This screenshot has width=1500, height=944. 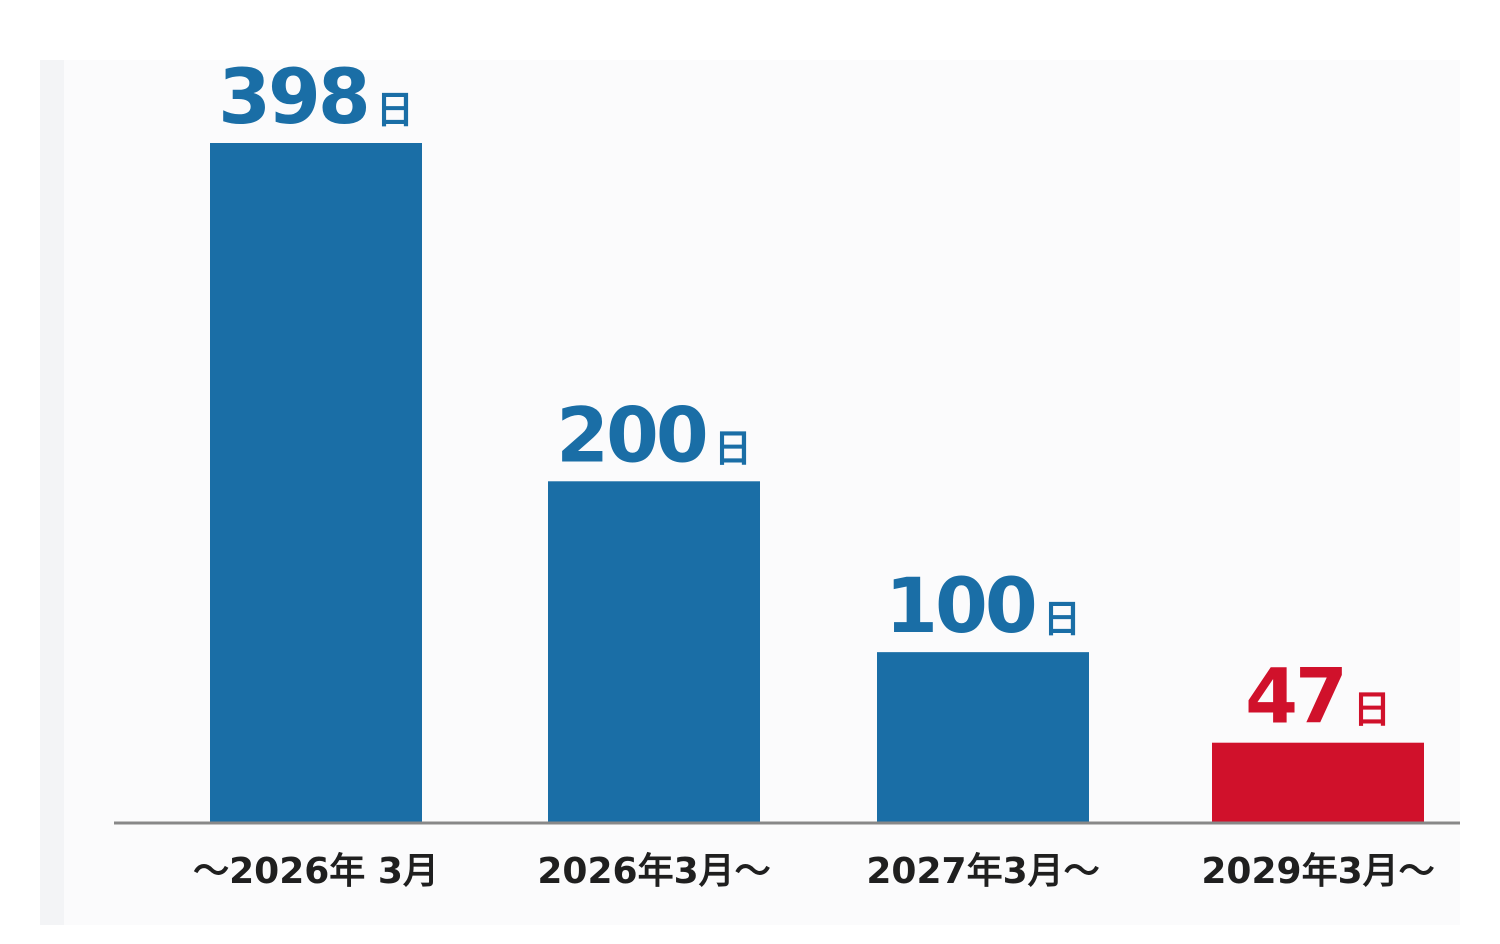 What do you see at coordinates (653, 871) in the screenshot?
I see `category-label-2: 2026年3月～` at bounding box center [653, 871].